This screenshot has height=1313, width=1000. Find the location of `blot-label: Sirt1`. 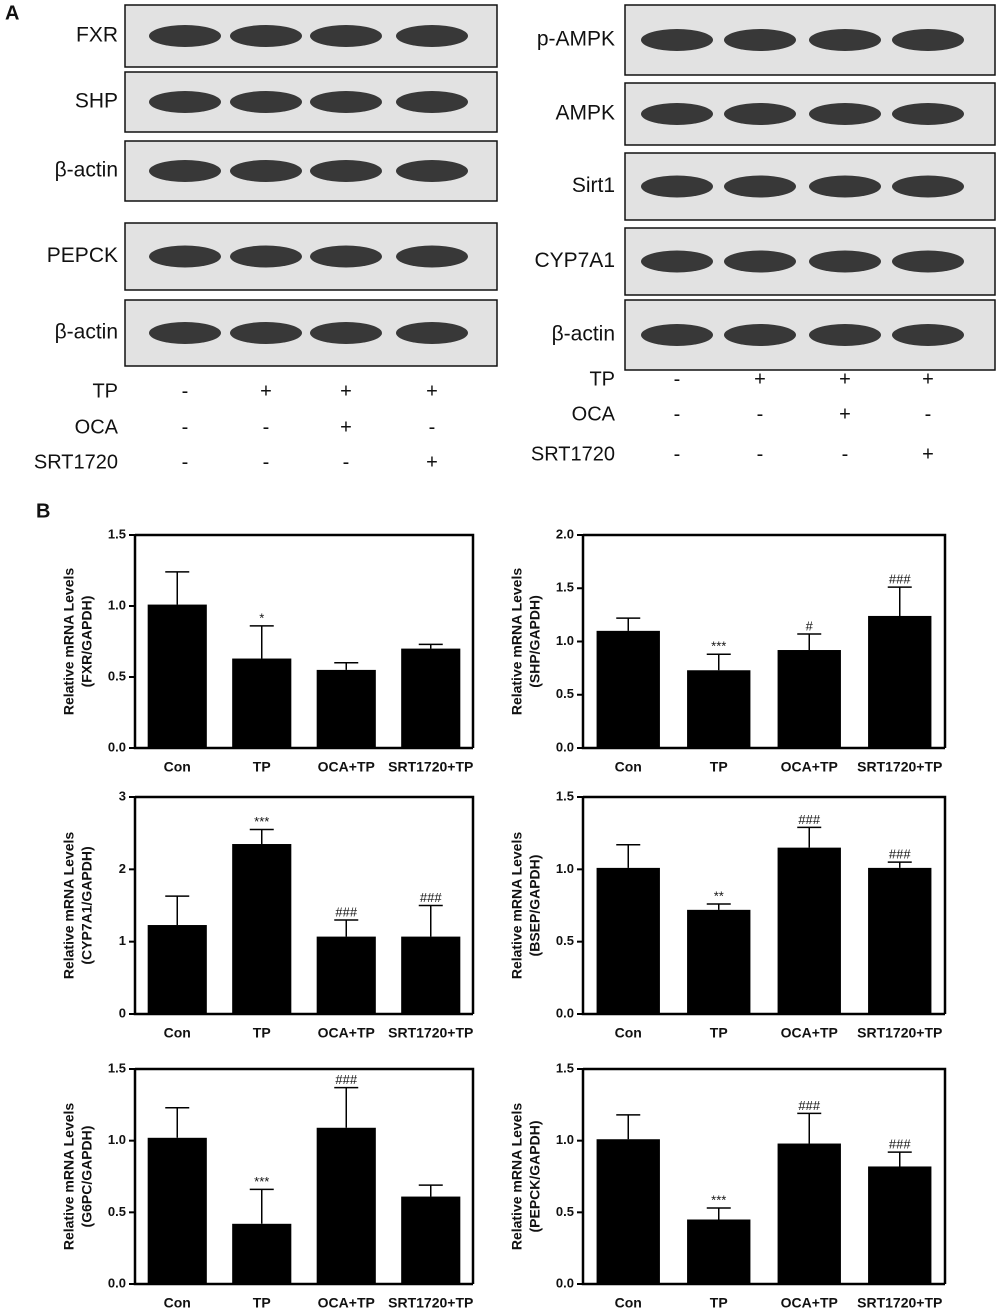

blot-label: Sirt1 is located at coordinates (593, 185).